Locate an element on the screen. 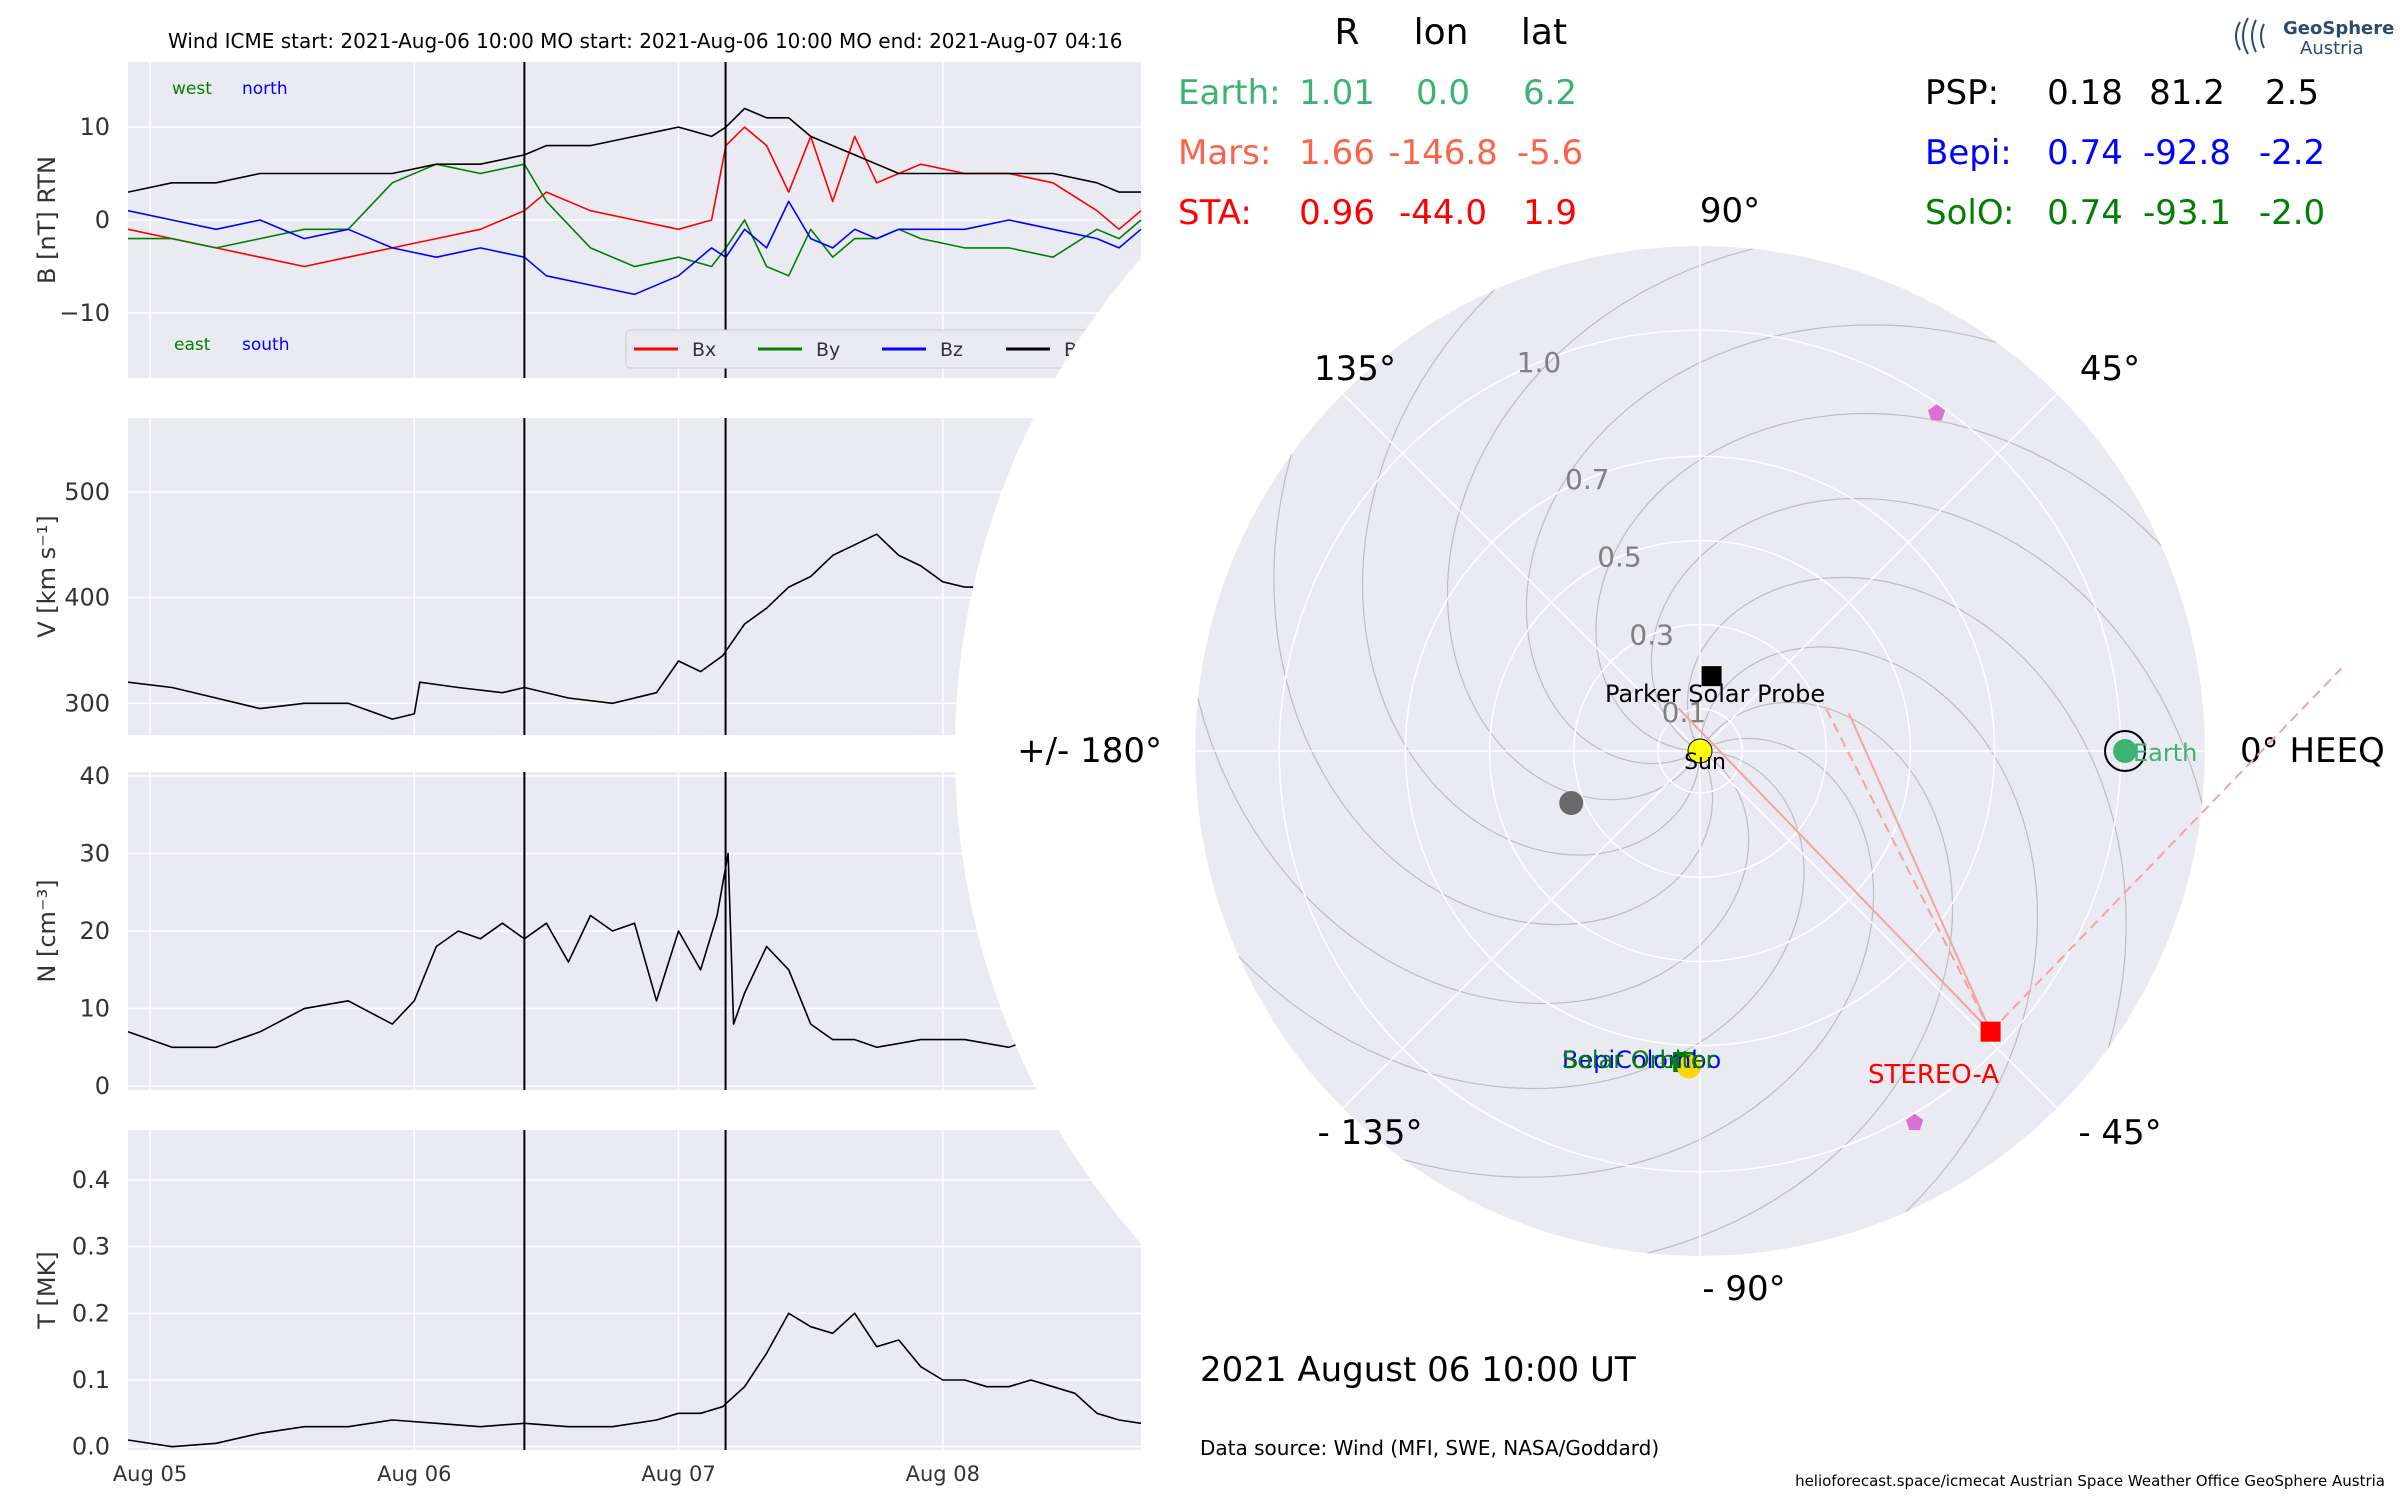 The width and height of the screenshot is (2400, 1500). logo-line2: Austria is located at coordinates (2332, 48).